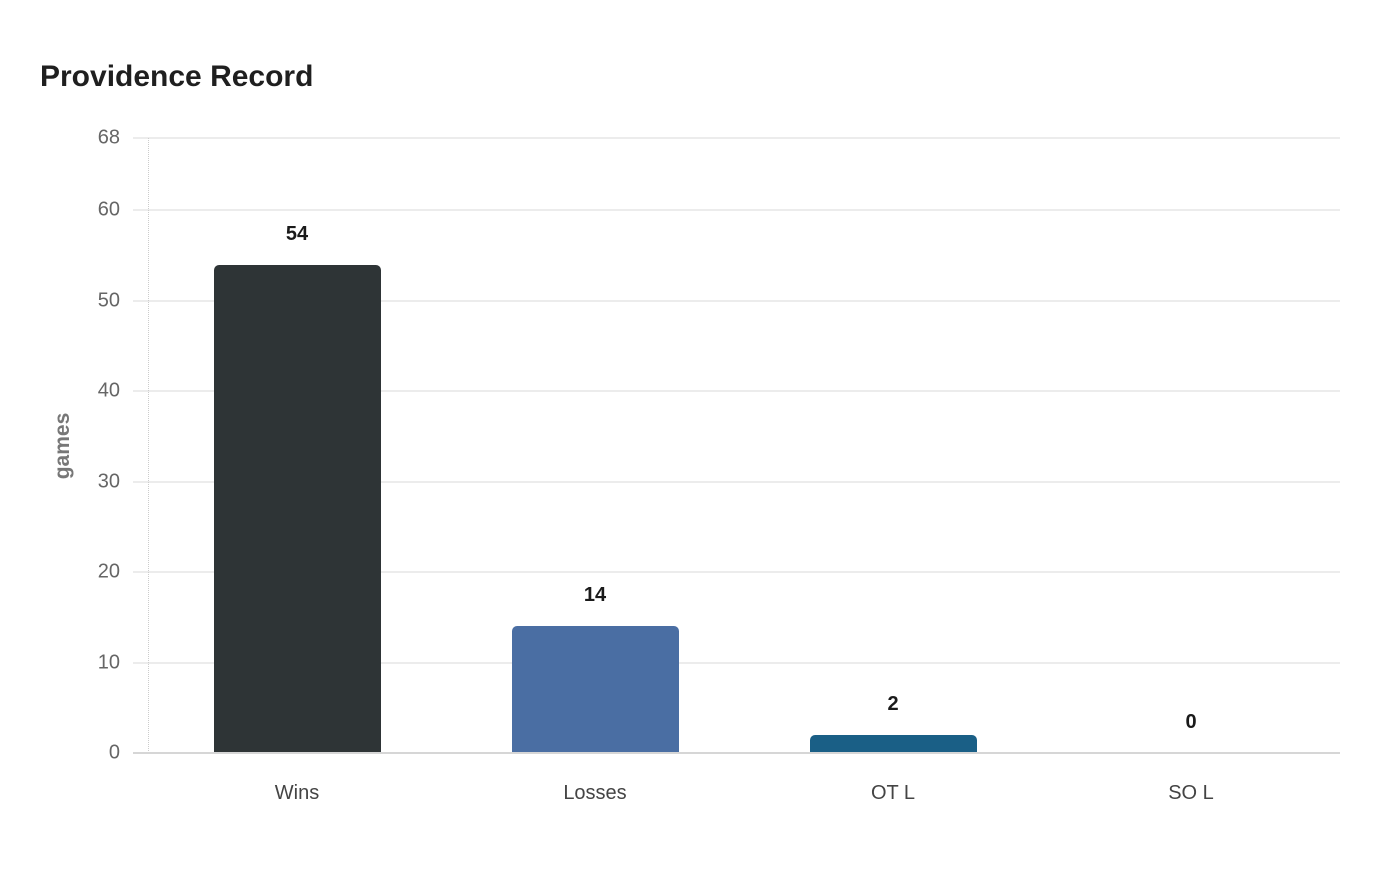 Image resolution: width=1400 pixels, height=880 pixels. I want to click on y-tick-label: 50, so click(108, 300).